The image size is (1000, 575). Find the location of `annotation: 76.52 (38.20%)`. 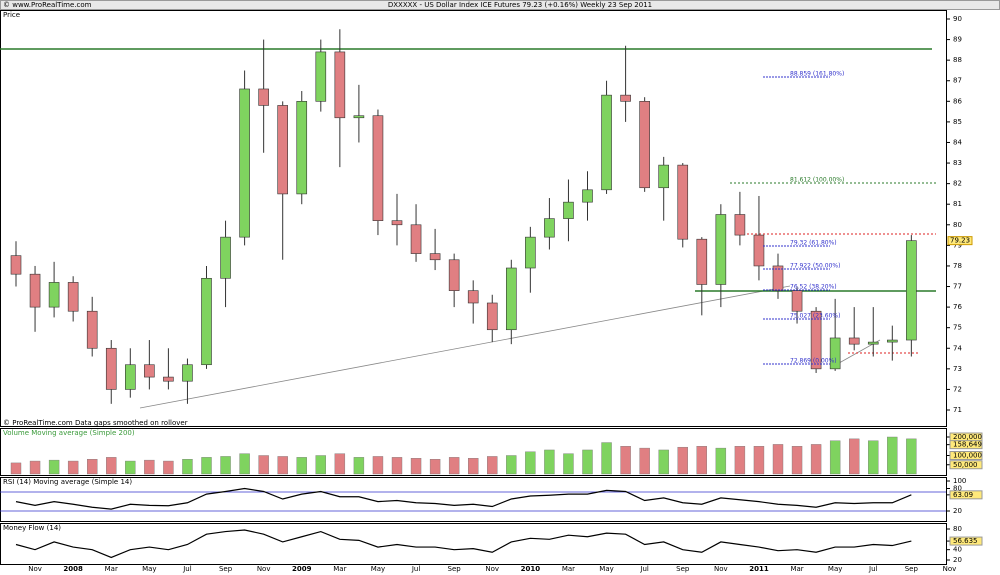

annotation: 76.52 (38.20%) is located at coordinates (813, 287).